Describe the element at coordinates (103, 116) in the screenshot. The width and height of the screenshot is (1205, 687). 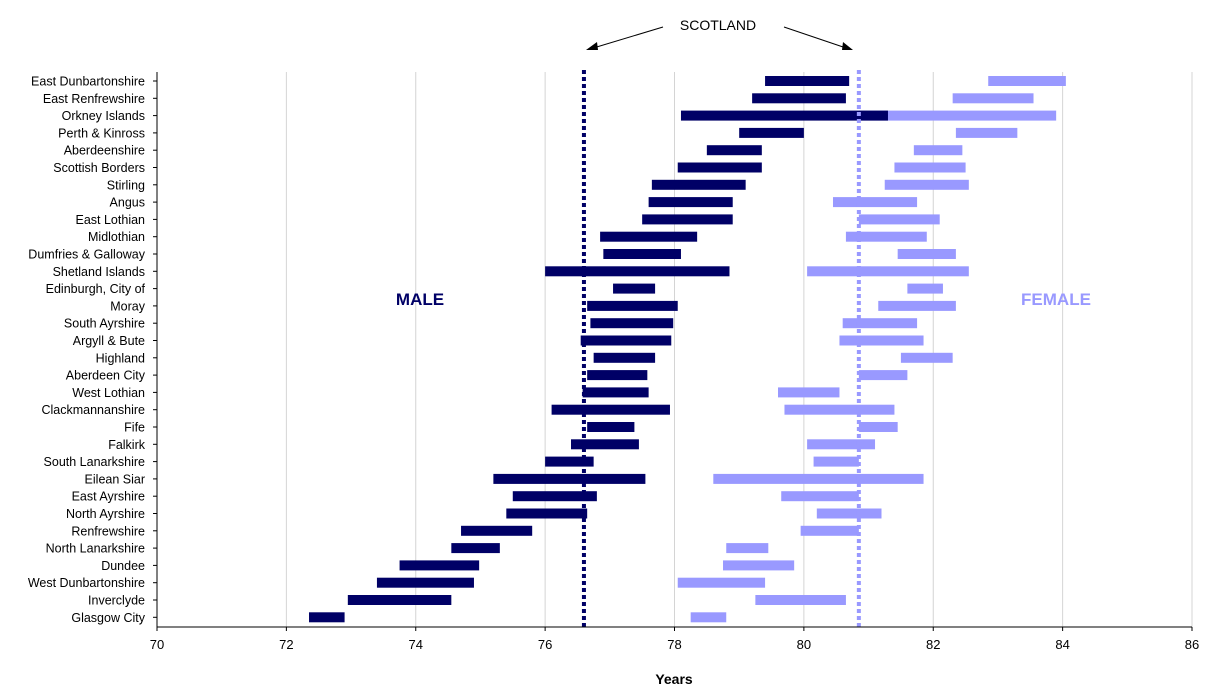
I see `category-label: Orkney Islands` at that location.